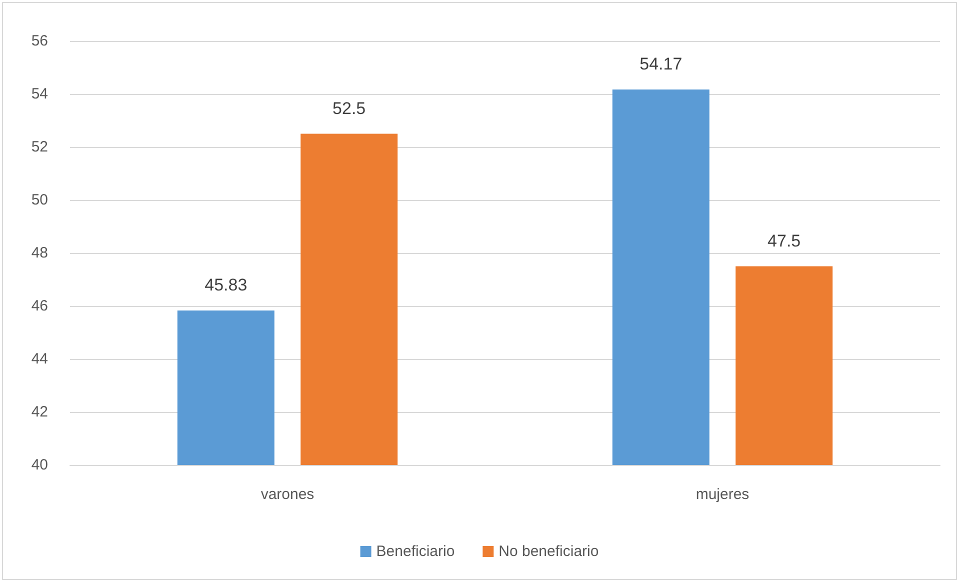  I want to click on data-label: 54.17, so click(661, 64).